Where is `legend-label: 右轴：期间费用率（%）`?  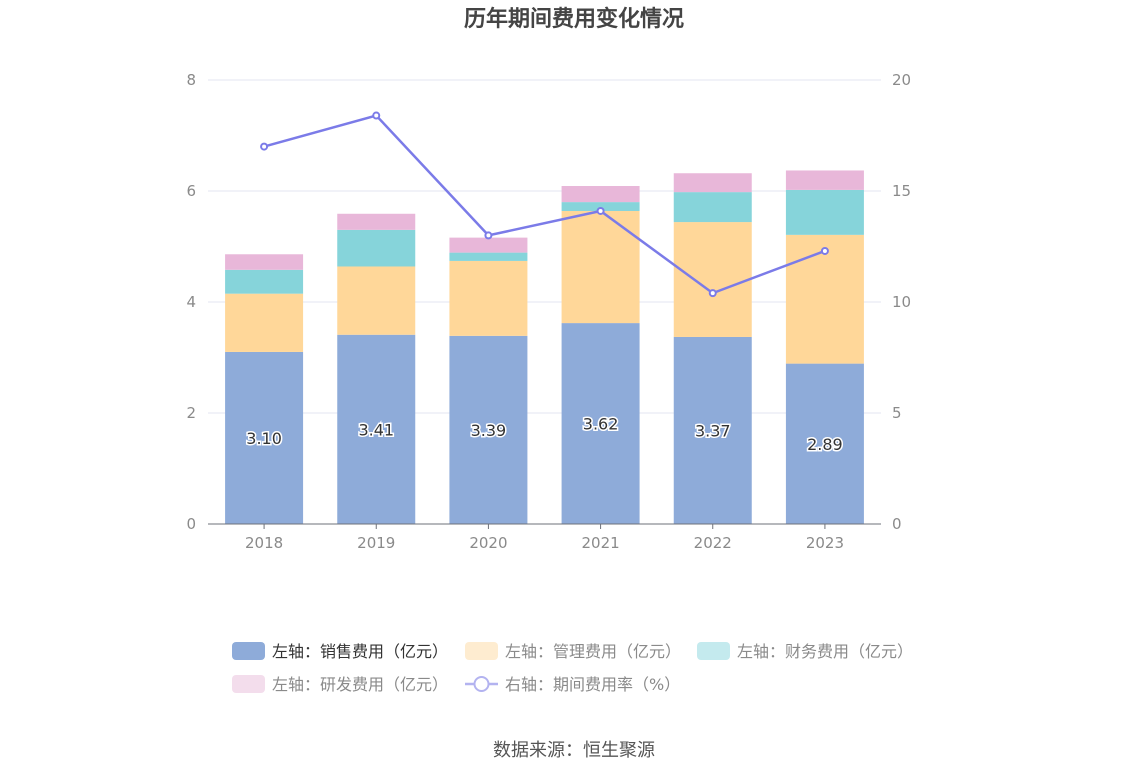
legend-label: 右轴：期间费用率（%） is located at coordinates (592, 684).